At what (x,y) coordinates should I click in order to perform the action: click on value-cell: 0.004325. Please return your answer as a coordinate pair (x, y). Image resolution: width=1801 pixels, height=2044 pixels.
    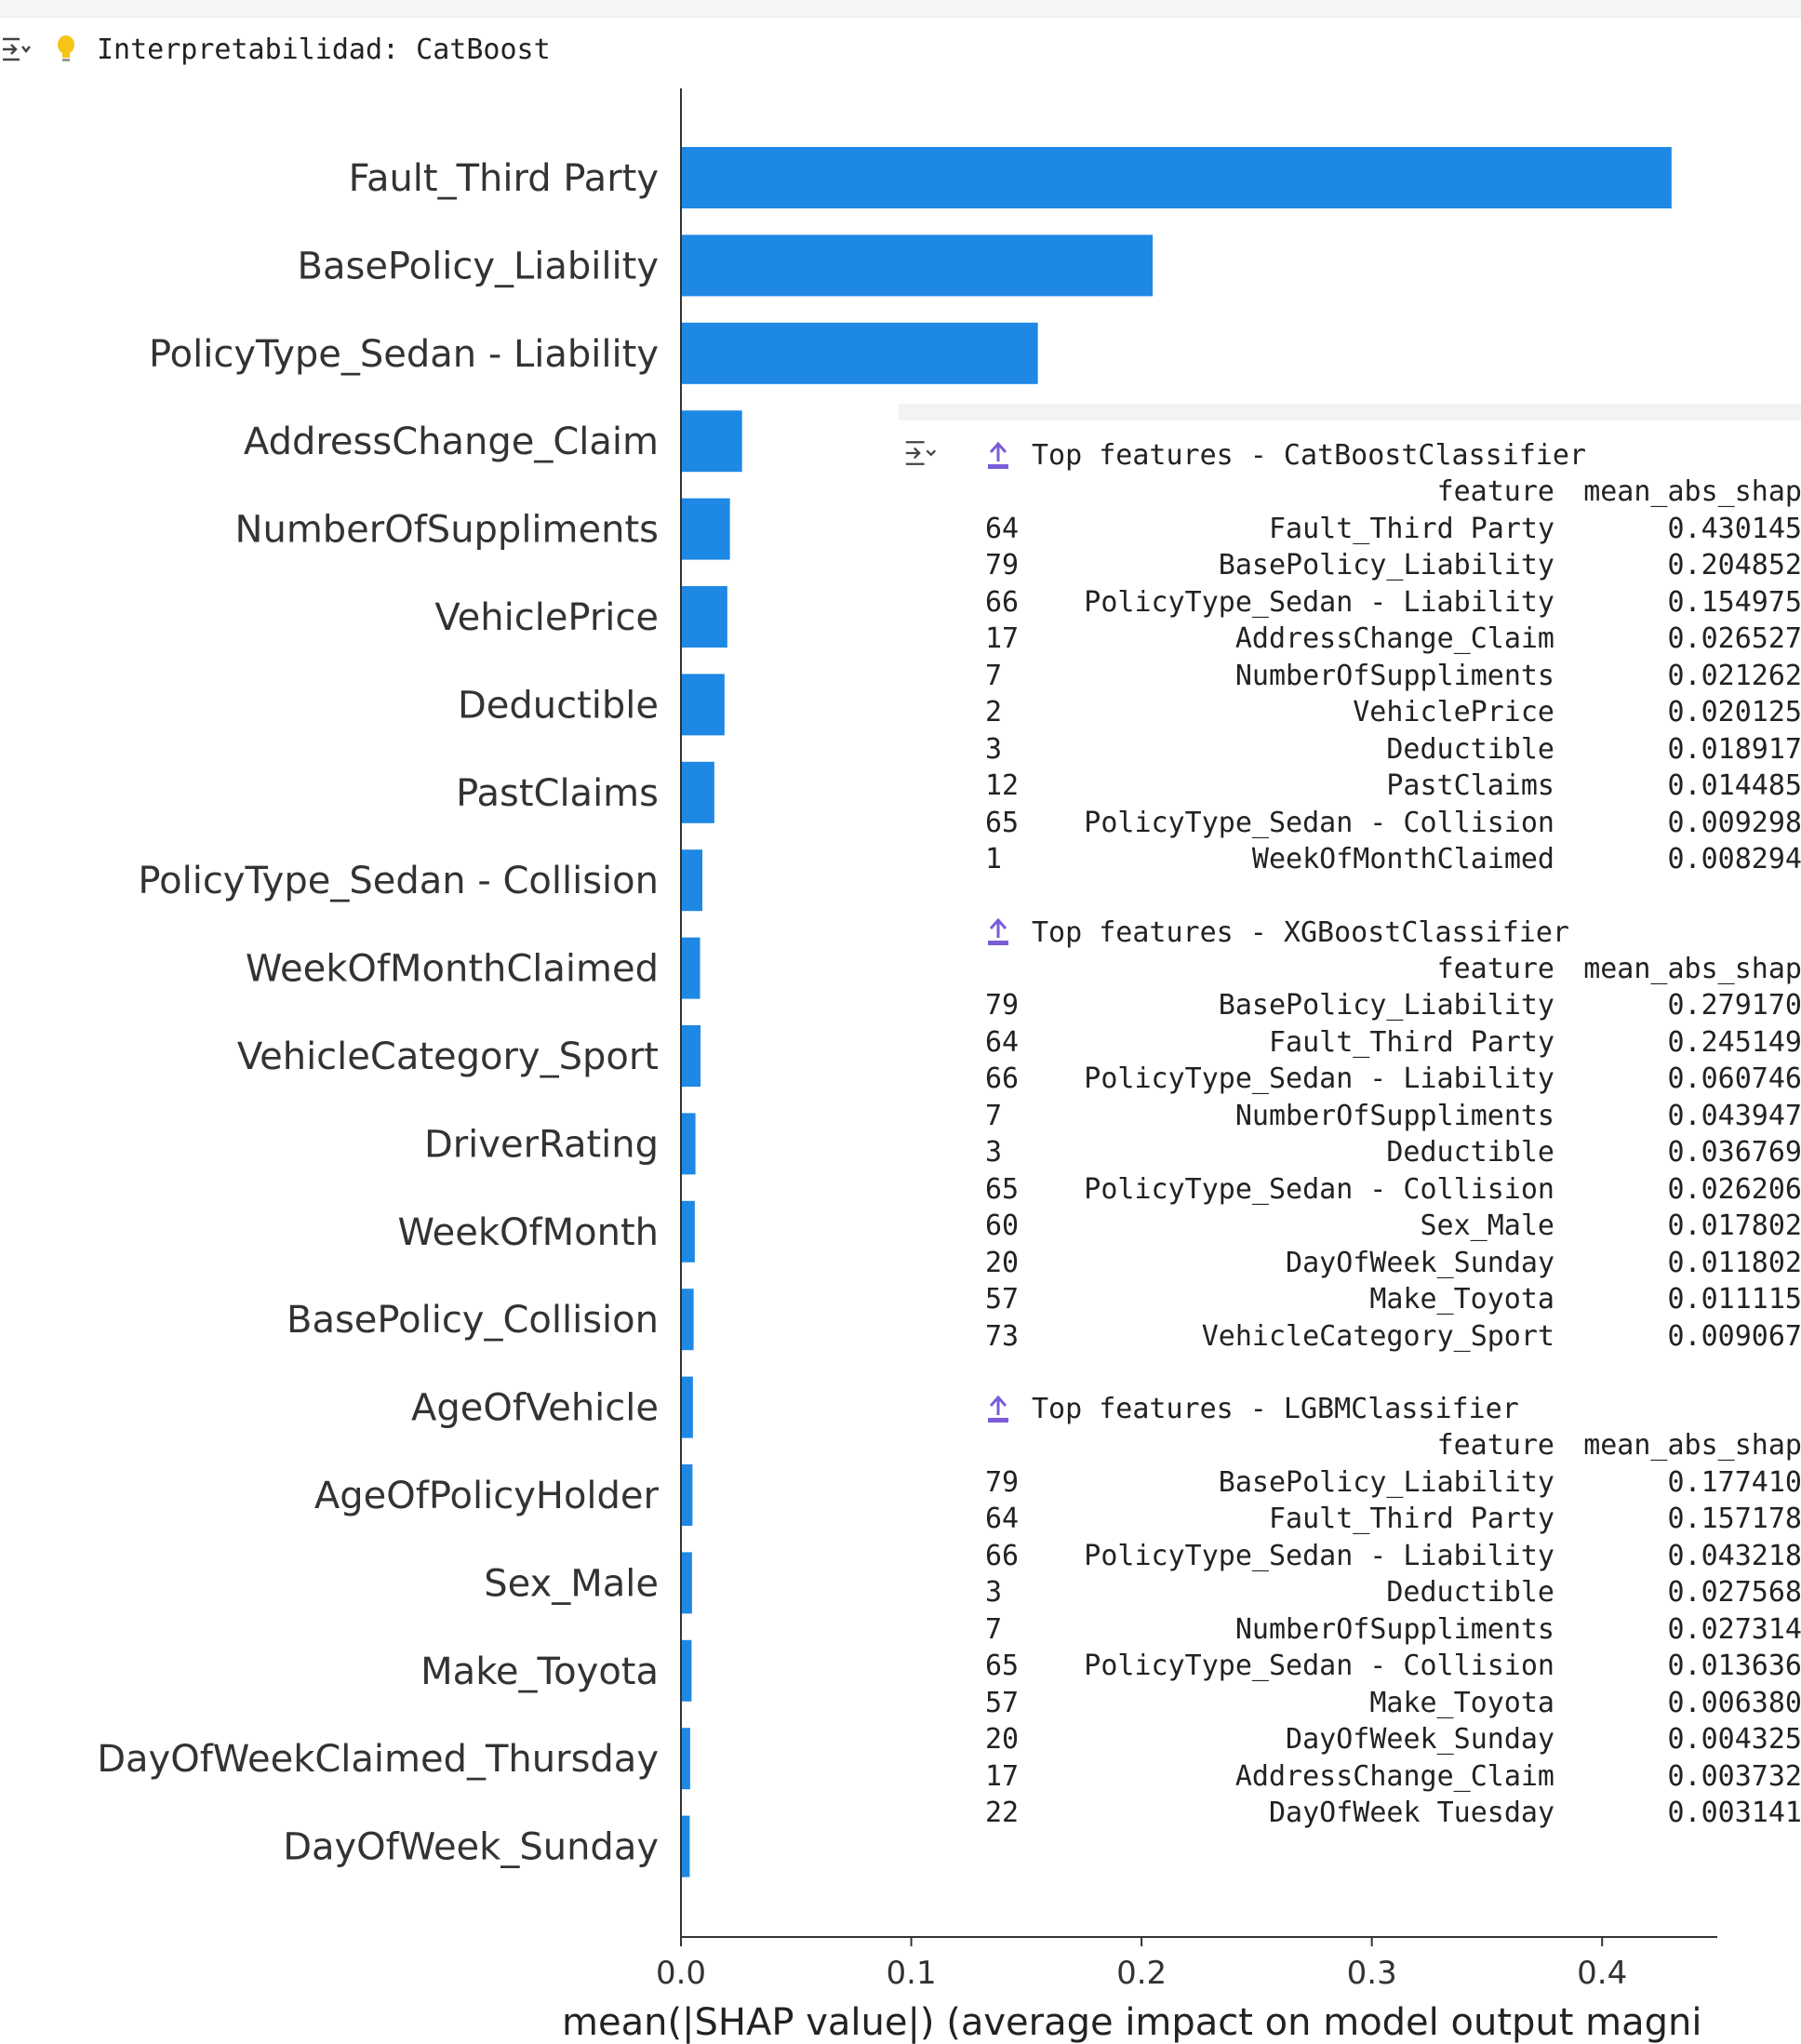
    Looking at the image, I should click on (1734, 1740).